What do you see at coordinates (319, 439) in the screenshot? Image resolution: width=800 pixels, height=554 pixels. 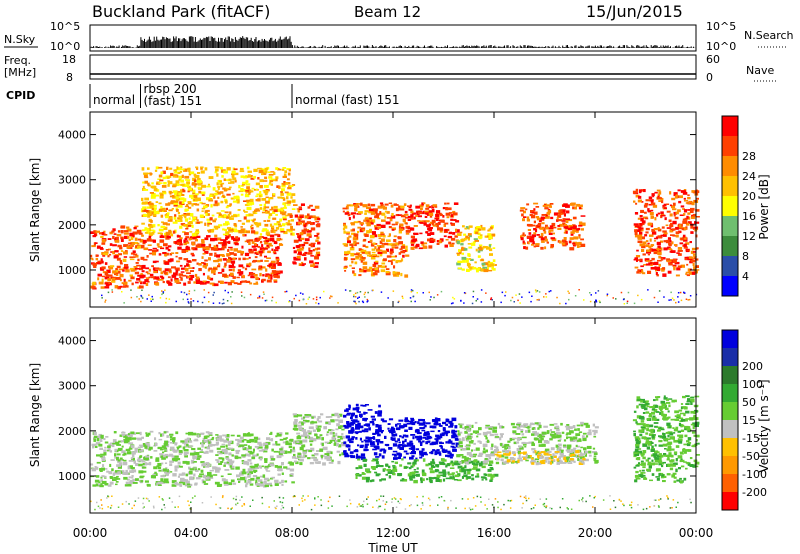 I see `velocity-region` at bounding box center [319, 439].